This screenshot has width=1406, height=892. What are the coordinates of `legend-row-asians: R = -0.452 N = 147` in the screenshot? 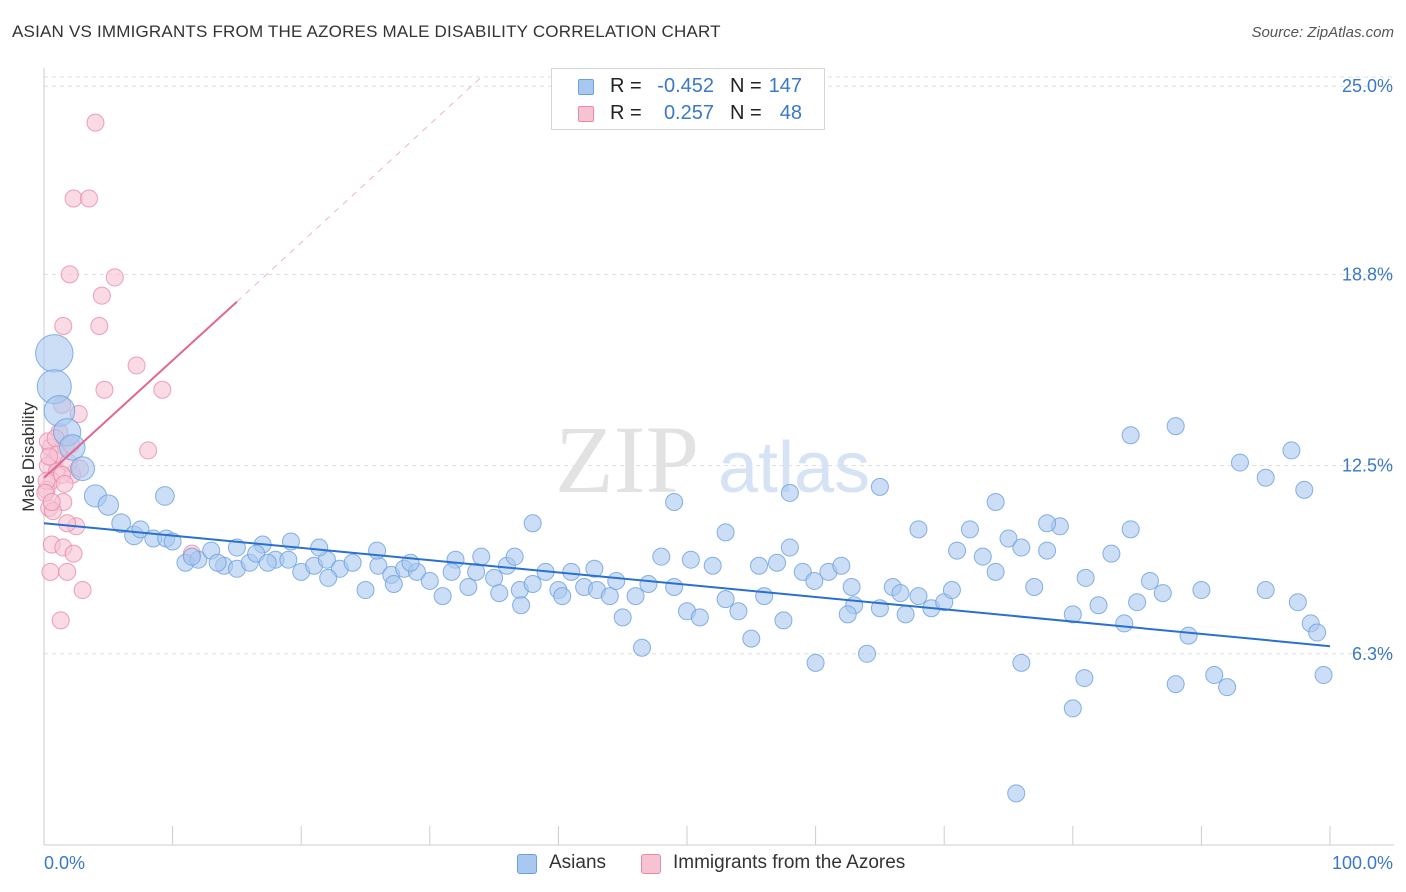 It's located at (688, 88).